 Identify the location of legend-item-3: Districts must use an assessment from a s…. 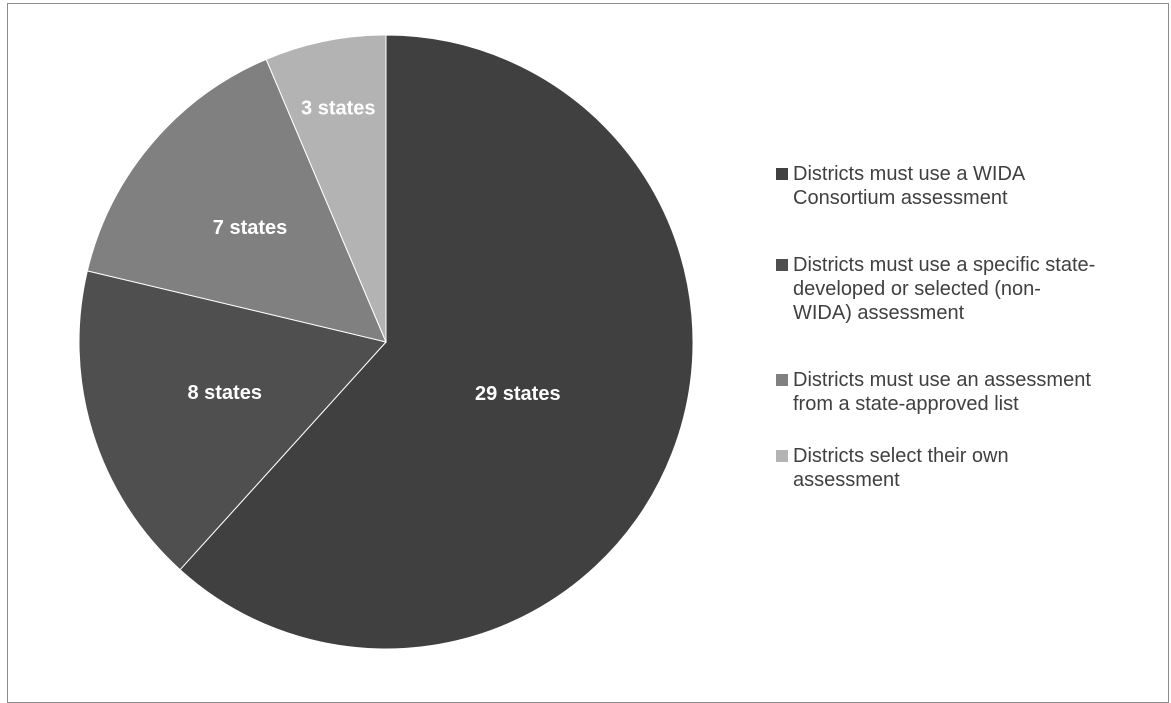
(971, 392).